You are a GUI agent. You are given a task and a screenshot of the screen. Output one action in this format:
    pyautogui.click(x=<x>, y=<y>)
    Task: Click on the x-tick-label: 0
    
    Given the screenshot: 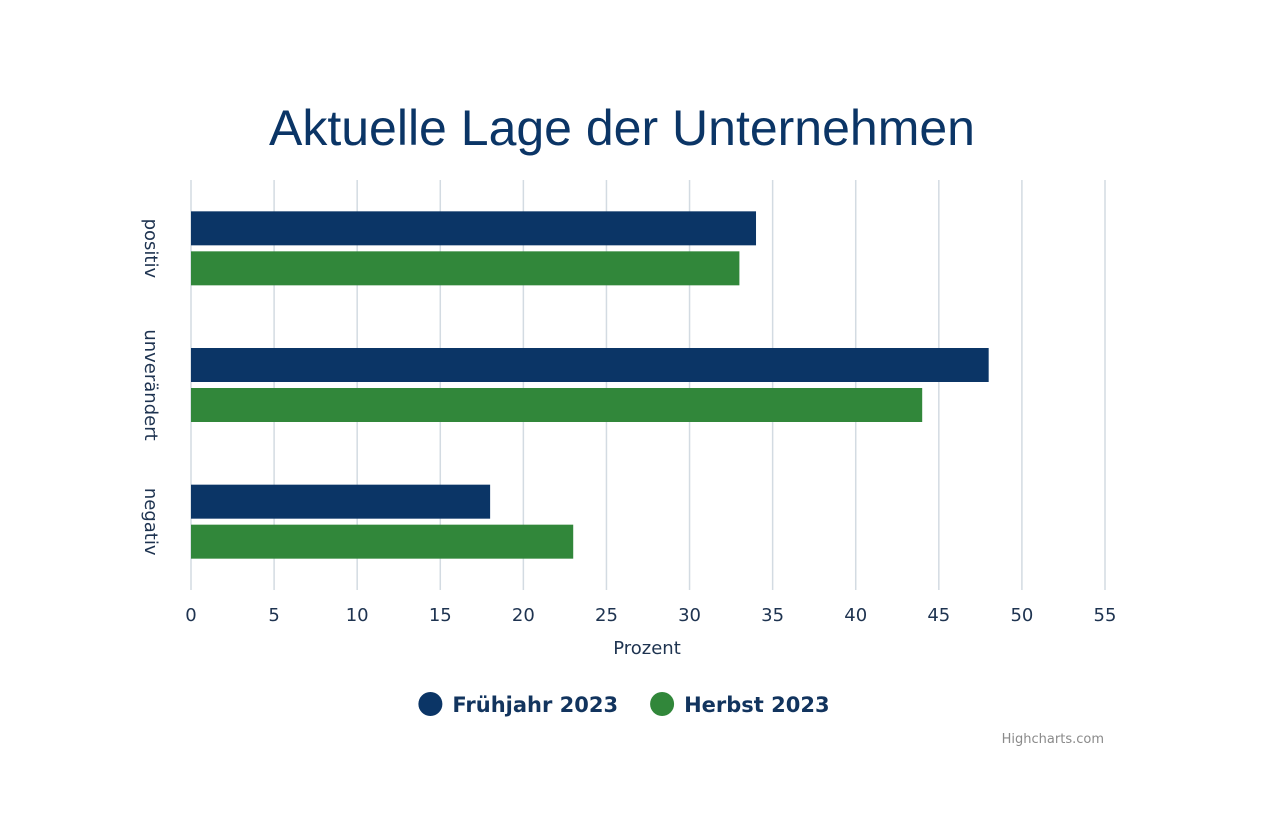 What is the action you would take?
    pyautogui.click(x=190, y=615)
    